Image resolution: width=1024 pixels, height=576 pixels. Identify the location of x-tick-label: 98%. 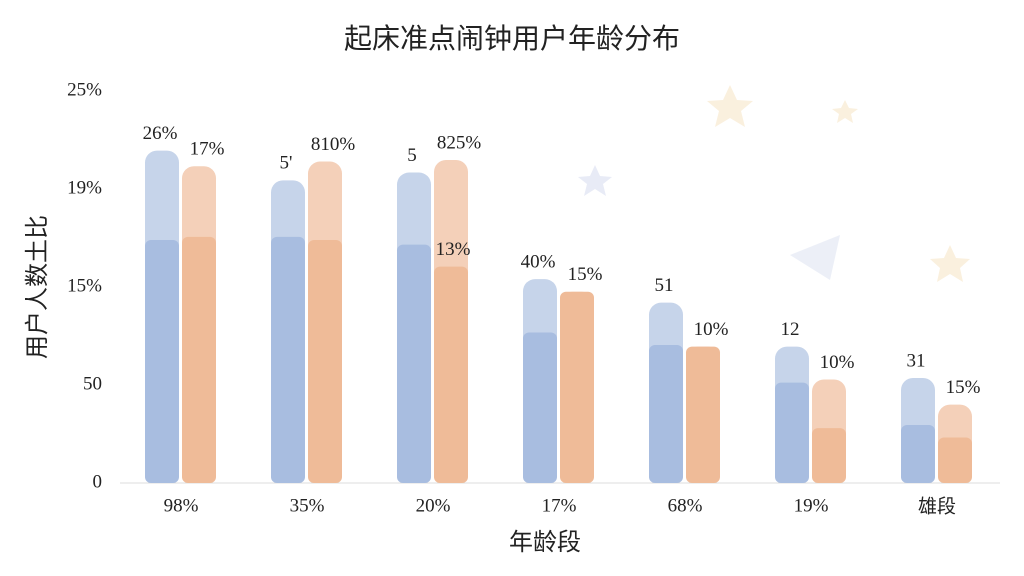
(181, 505).